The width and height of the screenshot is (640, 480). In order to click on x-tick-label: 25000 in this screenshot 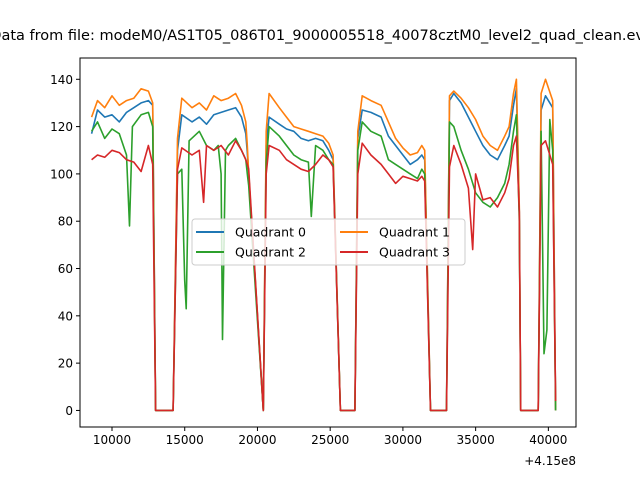, I will do `click(330, 440)`.